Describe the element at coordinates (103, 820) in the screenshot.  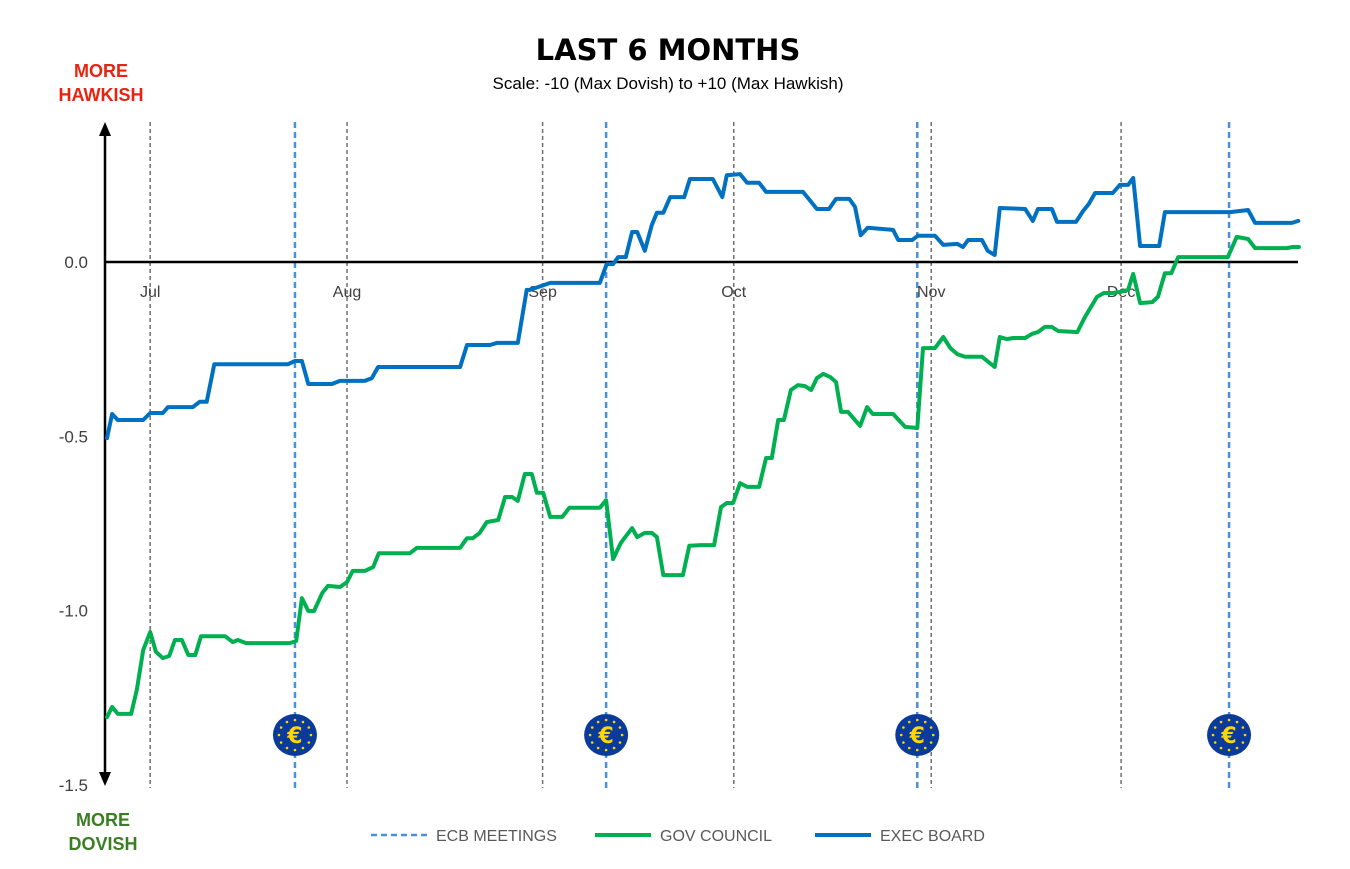
I see `dovish-label-line1: MORE` at that location.